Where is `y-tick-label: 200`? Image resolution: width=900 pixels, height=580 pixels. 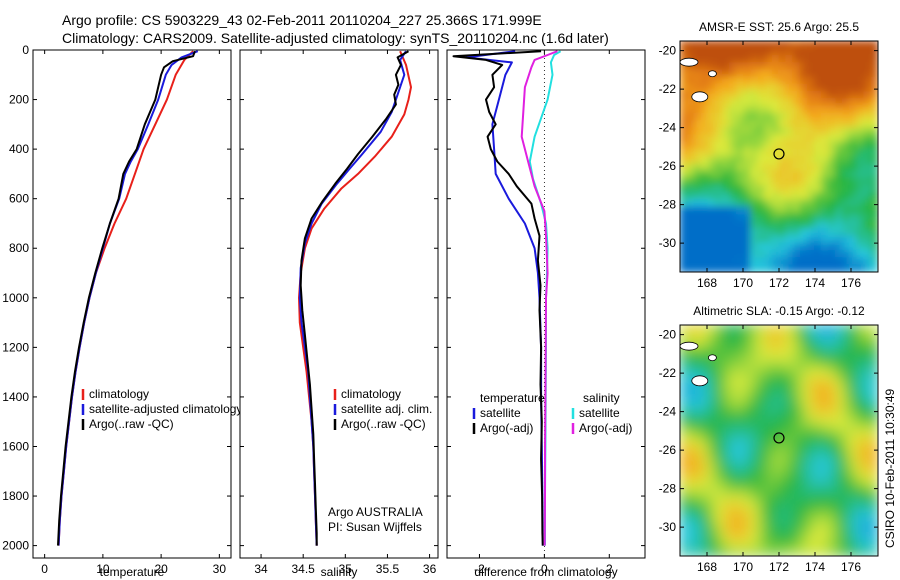
y-tick-label: 200 is located at coordinates (19, 100).